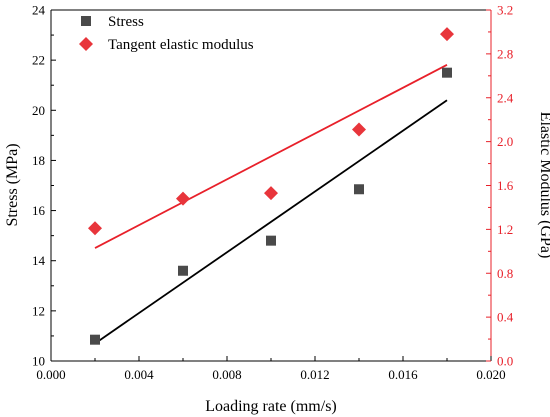  What do you see at coordinates (271, 369) in the screenshot?
I see `x-axis-ticks: 0.000 0.004 0.008 0.012 0.016 0.020` at bounding box center [271, 369].